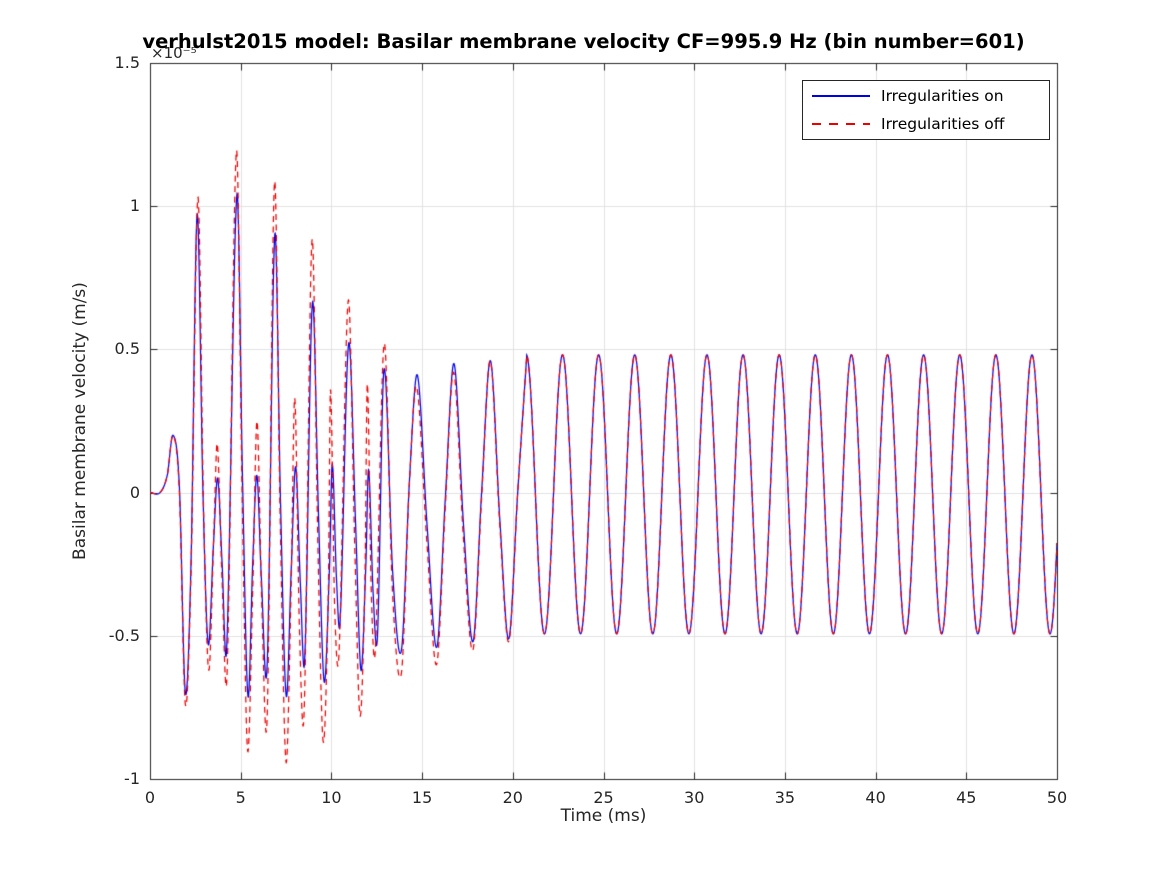  Describe the element at coordinates (1057, 797) in the screenshot. I see `x-tick-label: 50` at that location.